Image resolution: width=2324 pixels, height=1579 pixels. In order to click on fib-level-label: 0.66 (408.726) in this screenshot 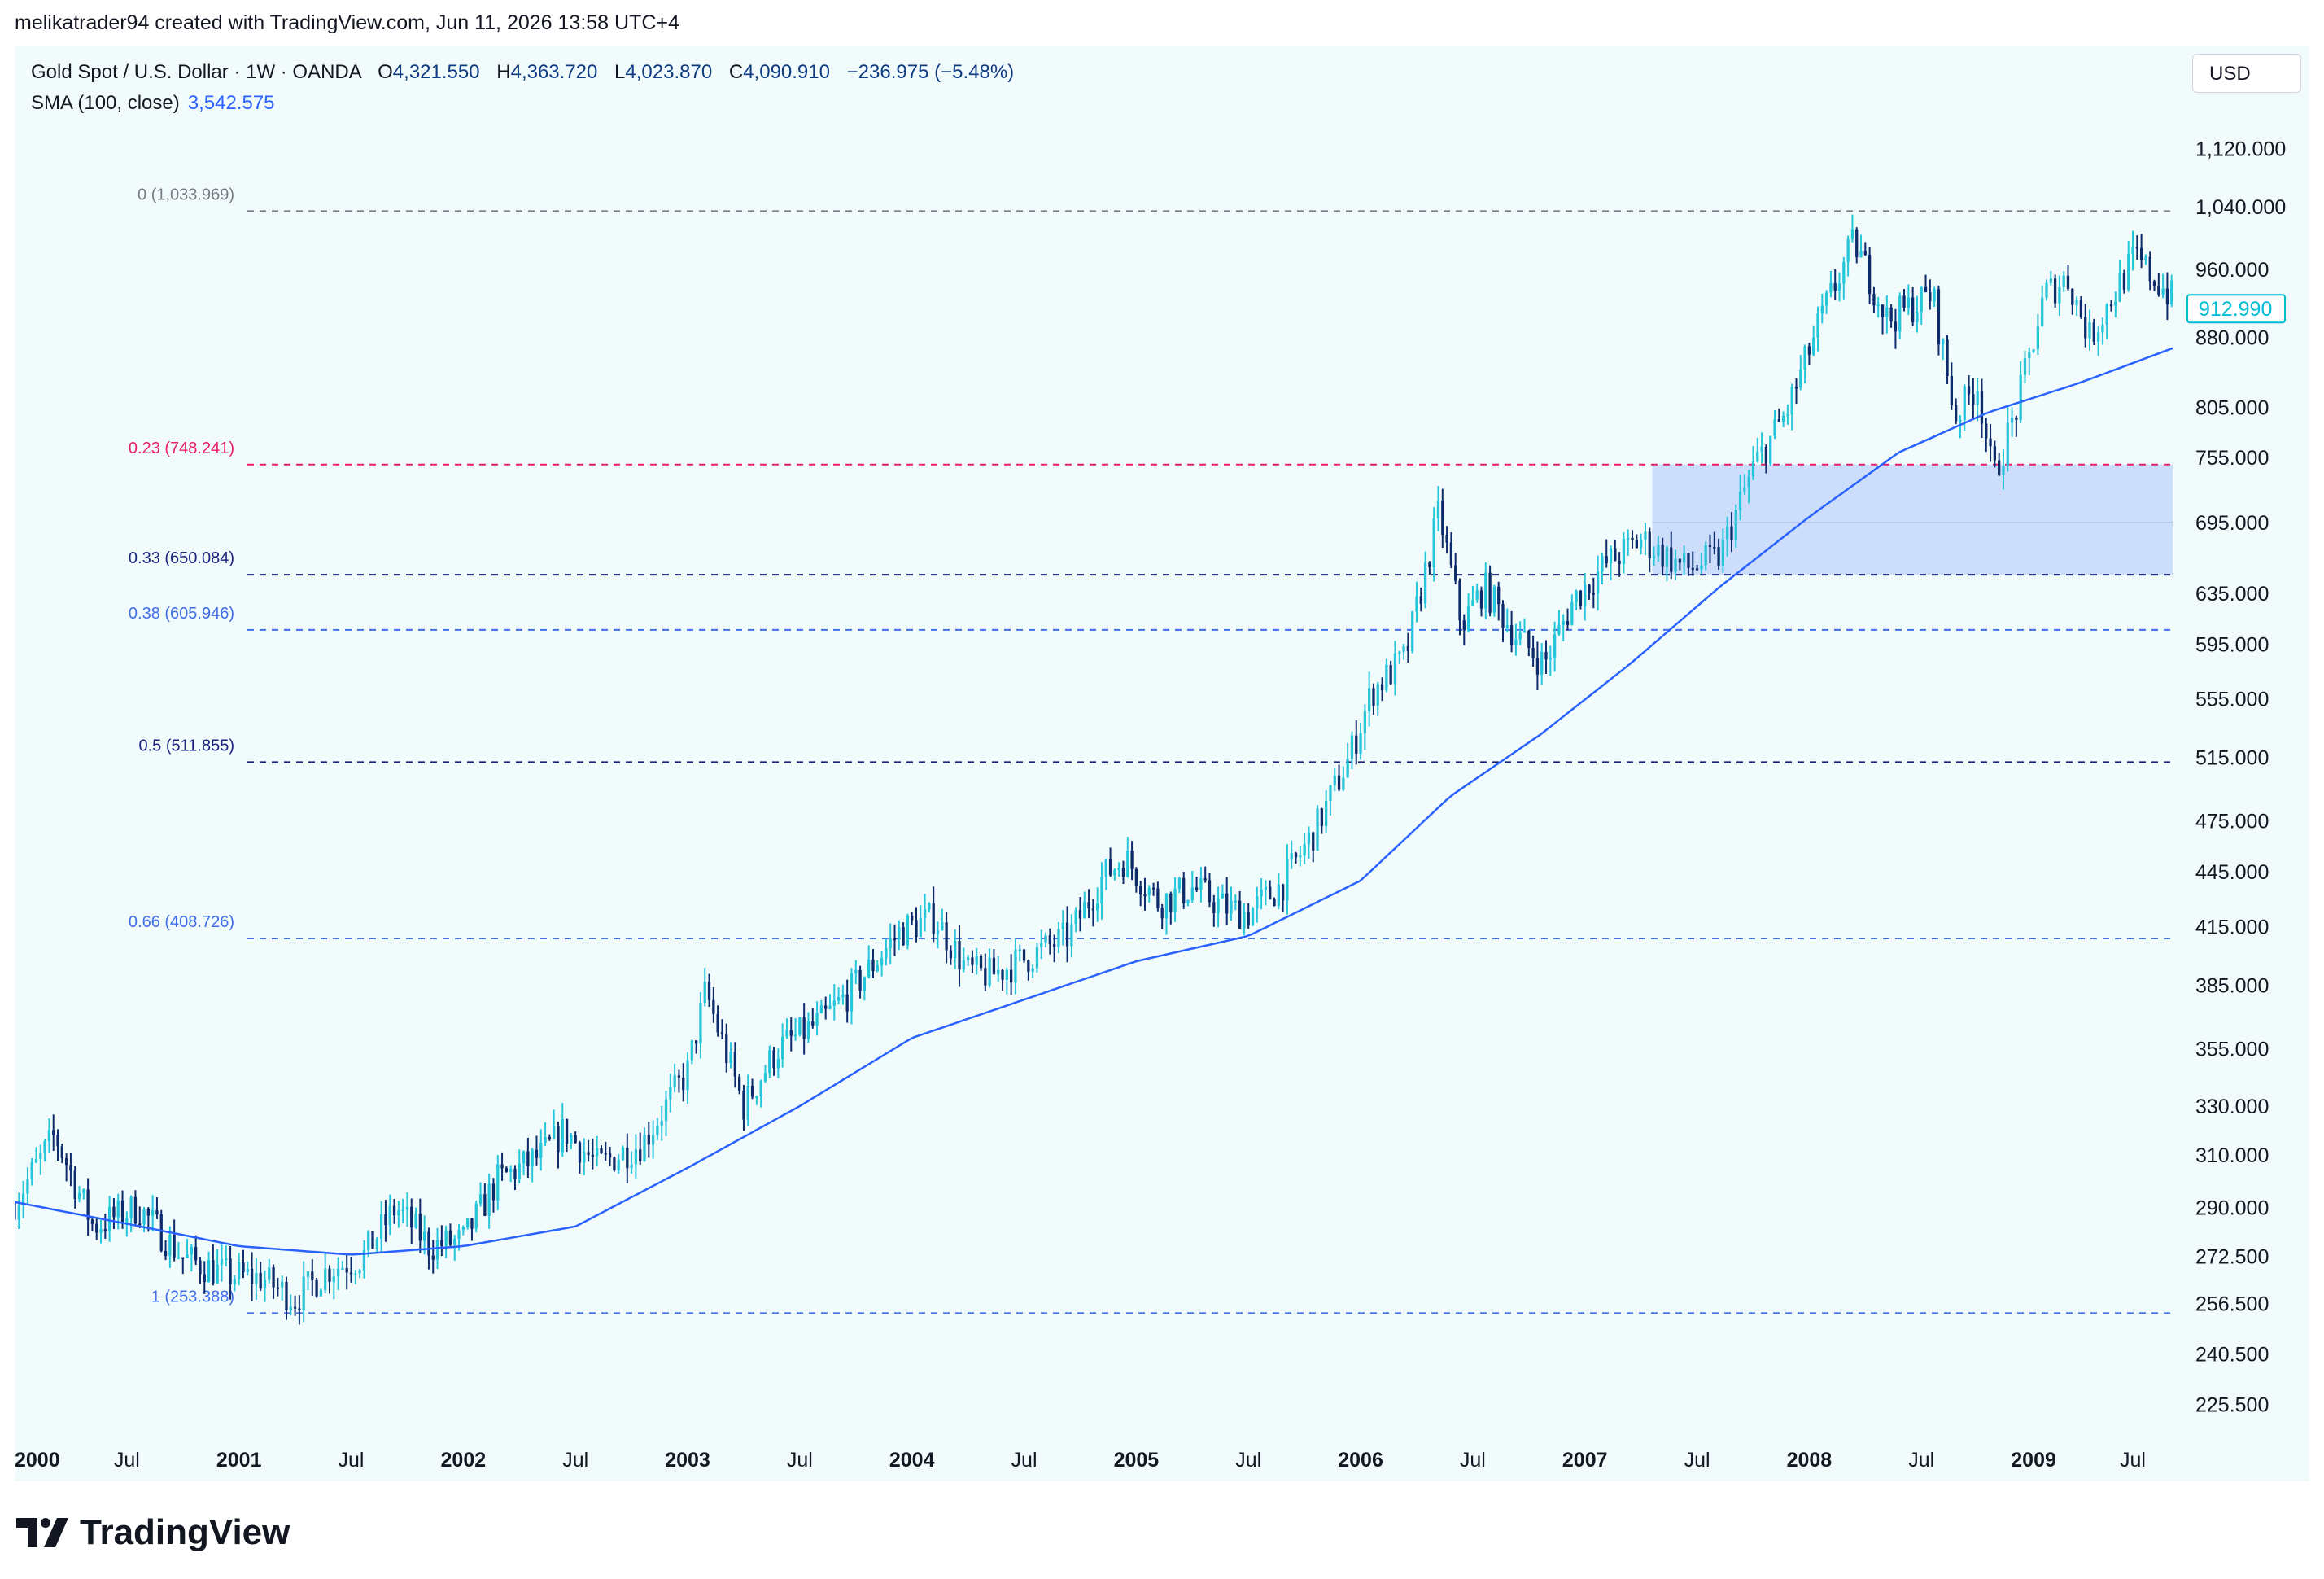, I will do `click(181, 922)`.